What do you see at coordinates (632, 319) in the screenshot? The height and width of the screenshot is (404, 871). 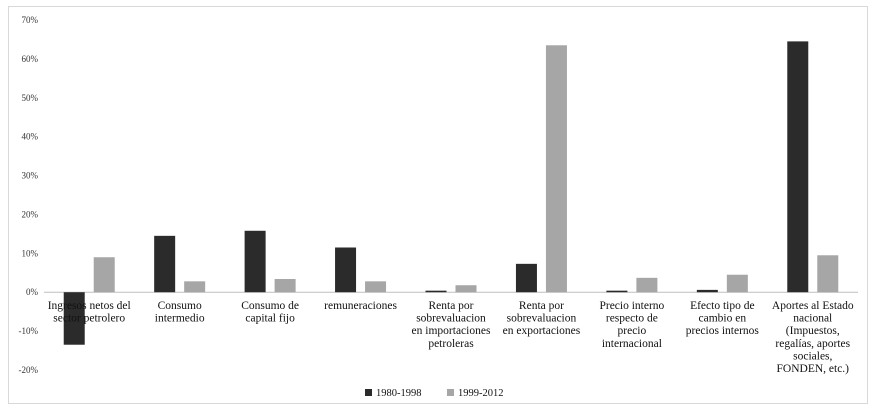 I see `category-label: respecto de` at bounding box center [632, 319].